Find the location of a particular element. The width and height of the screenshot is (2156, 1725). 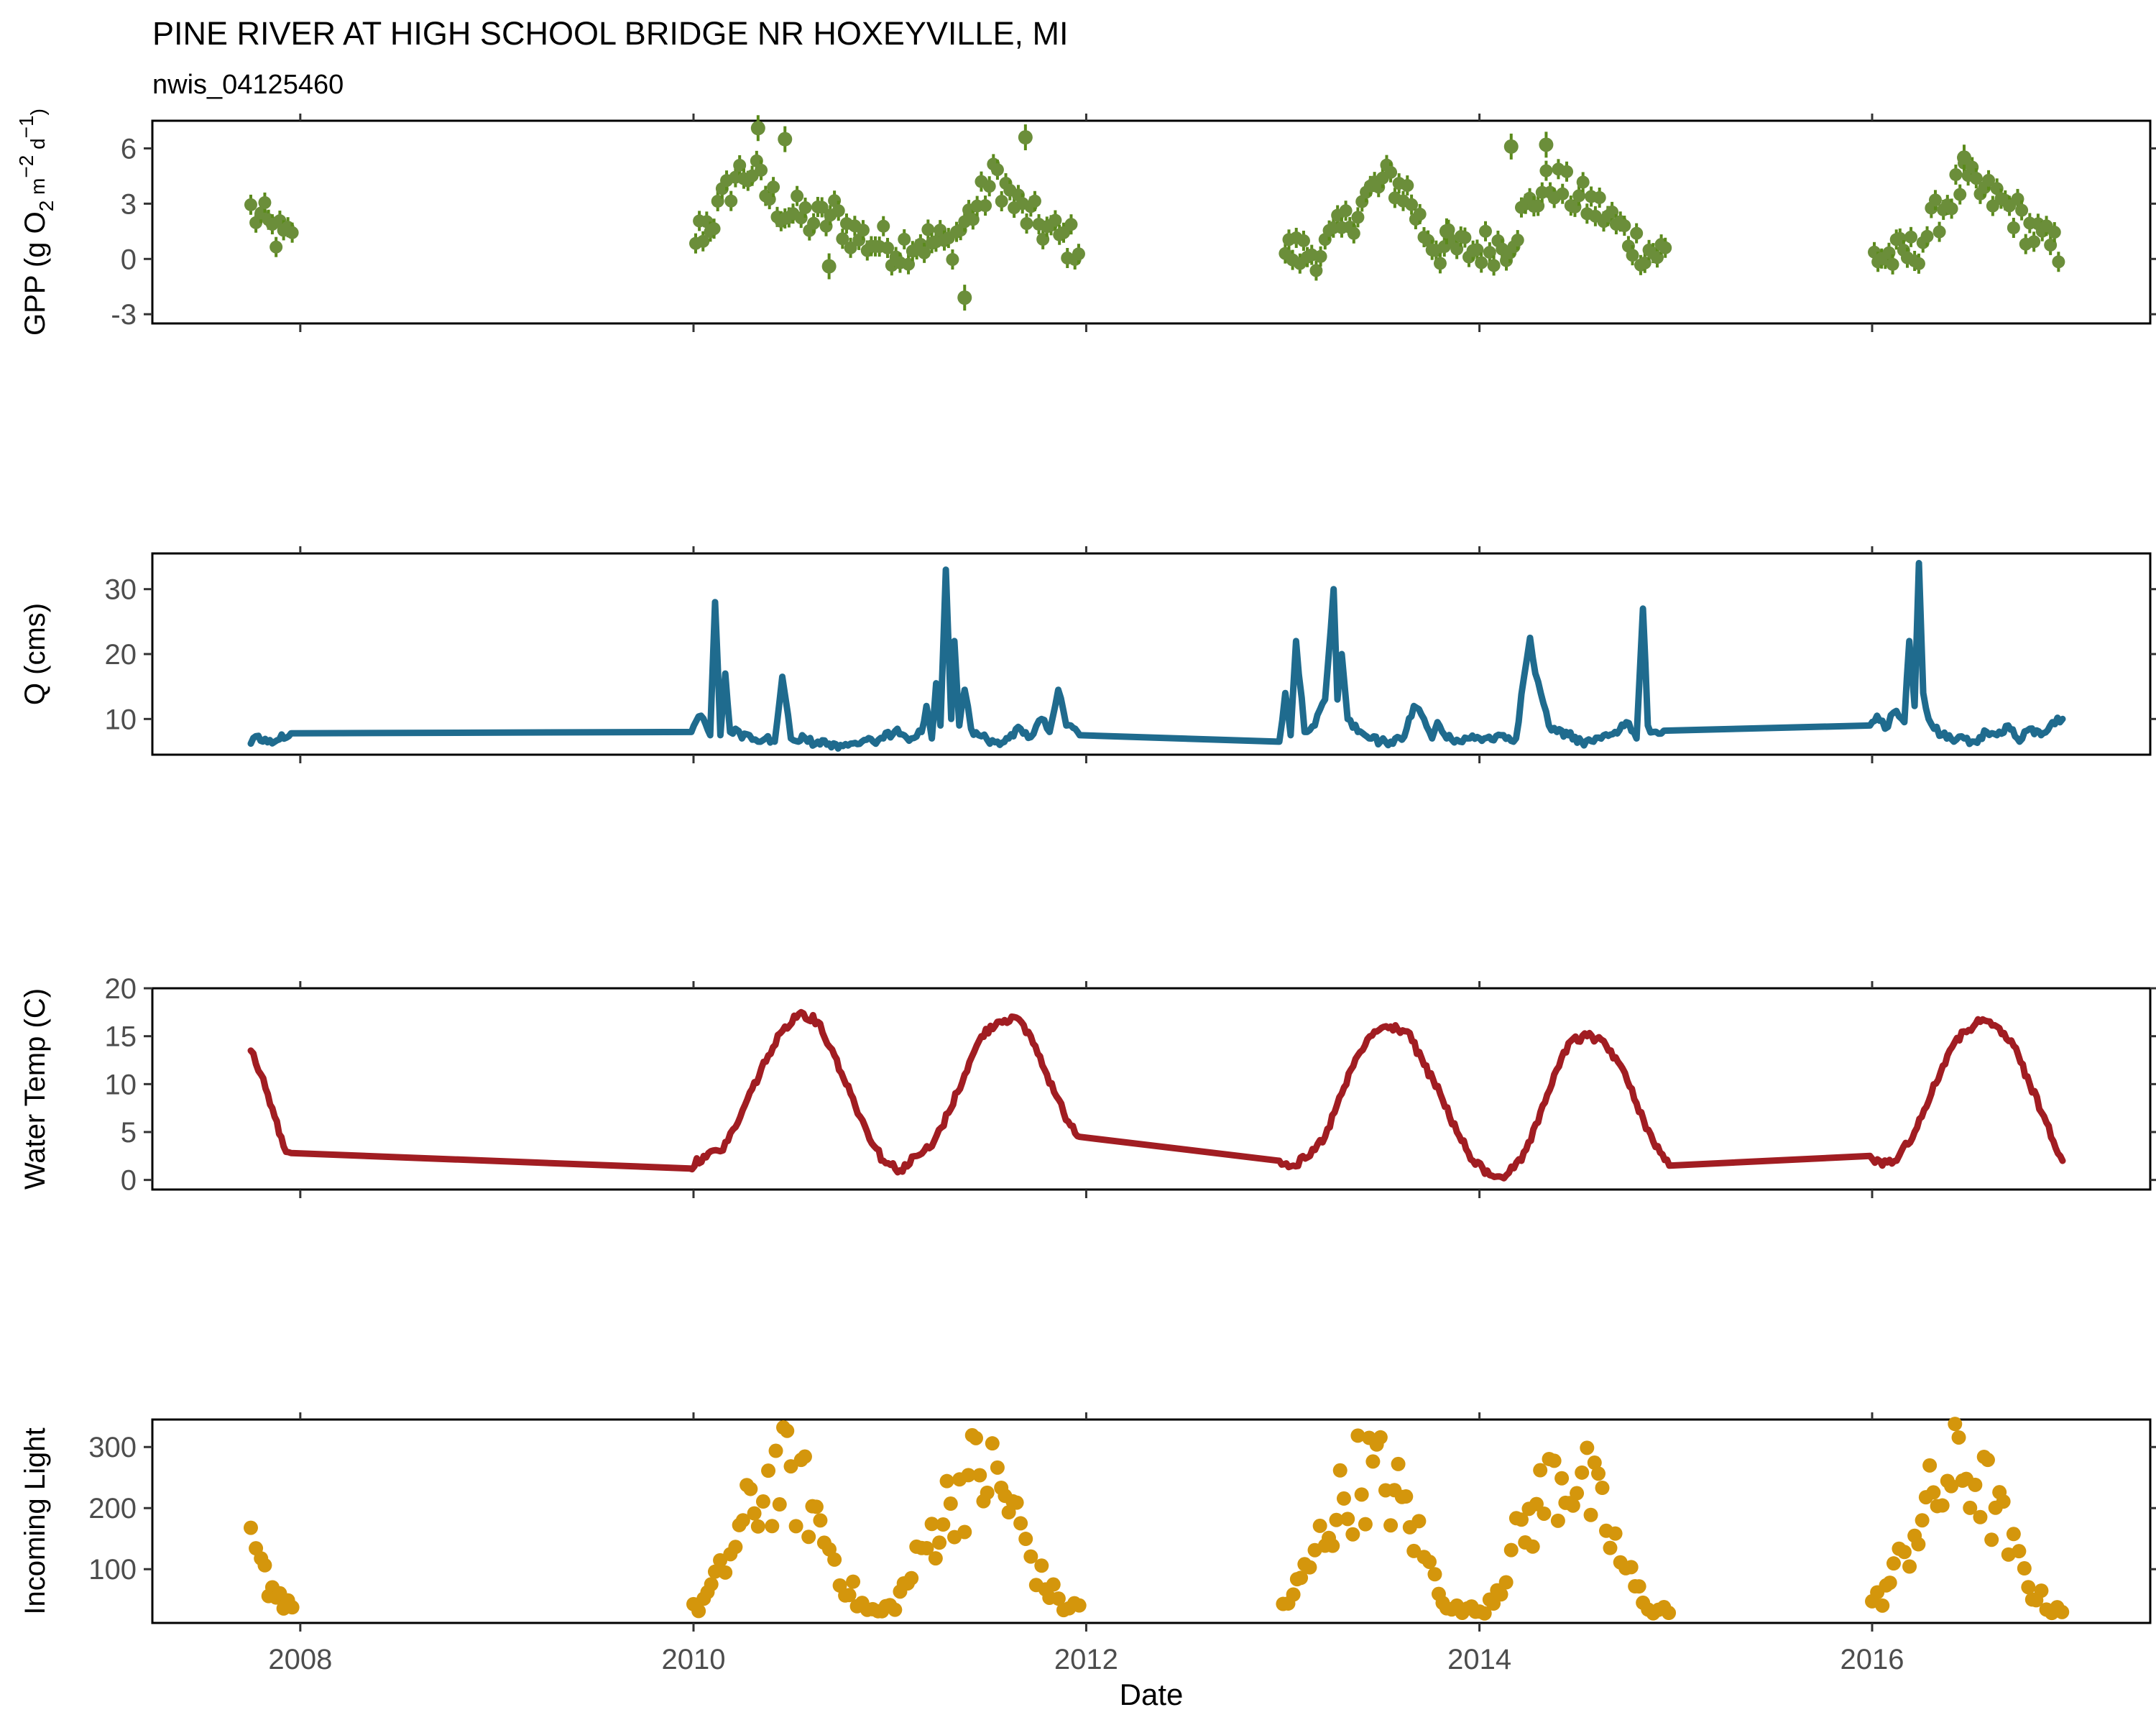

x-tick-label: 2014 is located at coordinates (1479, 1659).